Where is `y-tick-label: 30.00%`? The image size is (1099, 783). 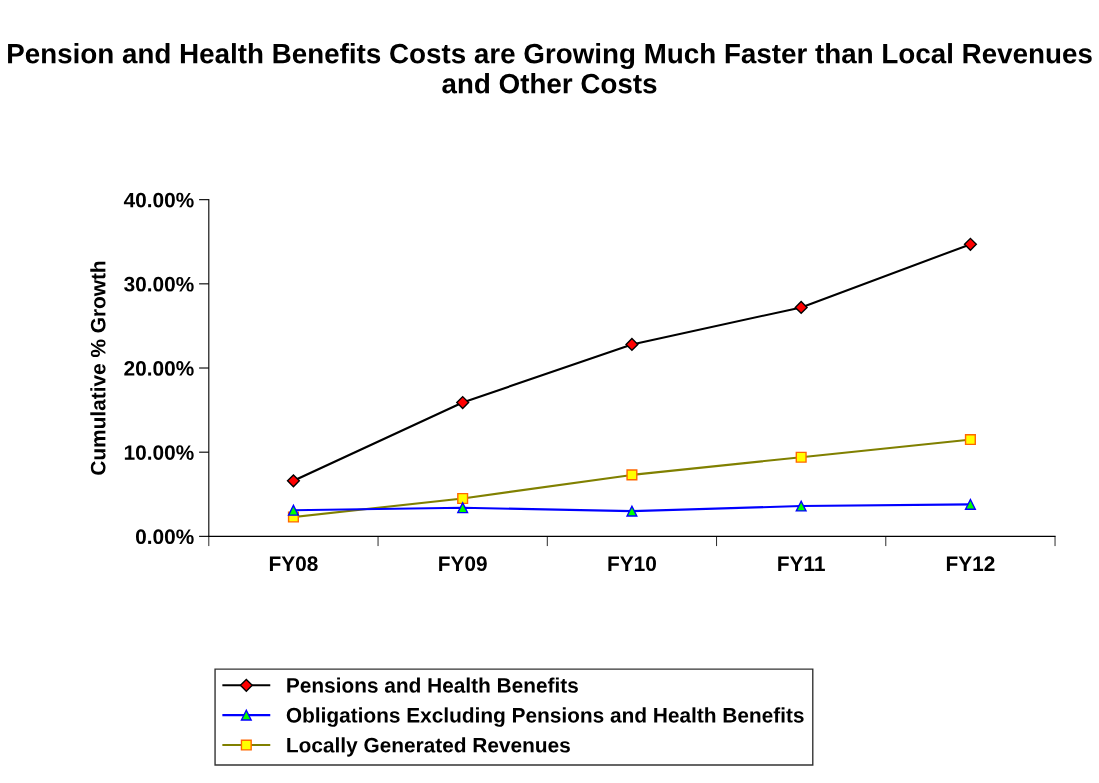
y-tick-label: 30.00% is located at coordinates (159, 284).